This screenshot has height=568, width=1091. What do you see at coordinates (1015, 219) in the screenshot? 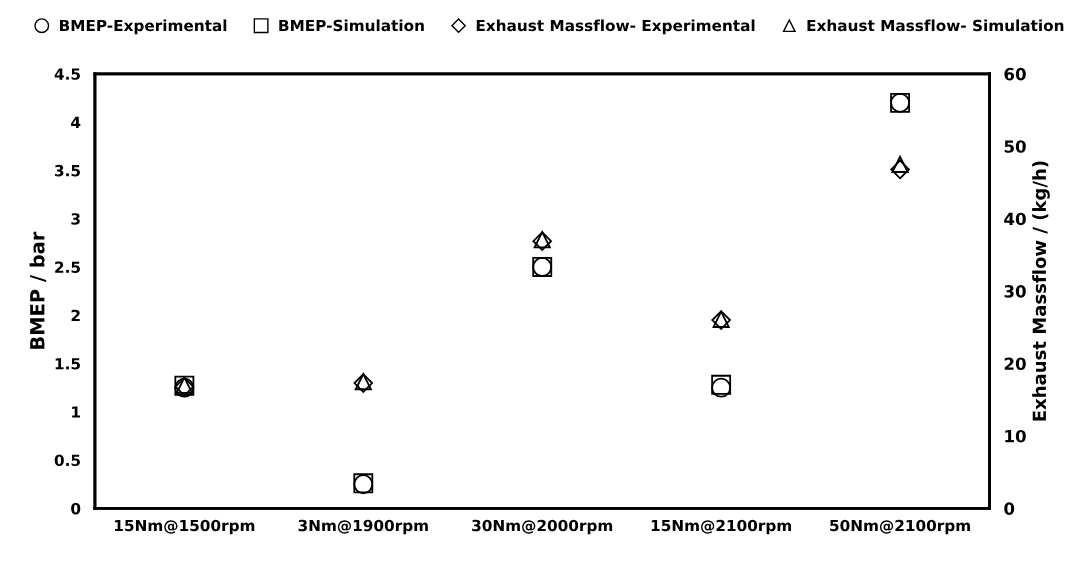
I see `y2-tick-label: 40` at bounding box center [1015, 219].